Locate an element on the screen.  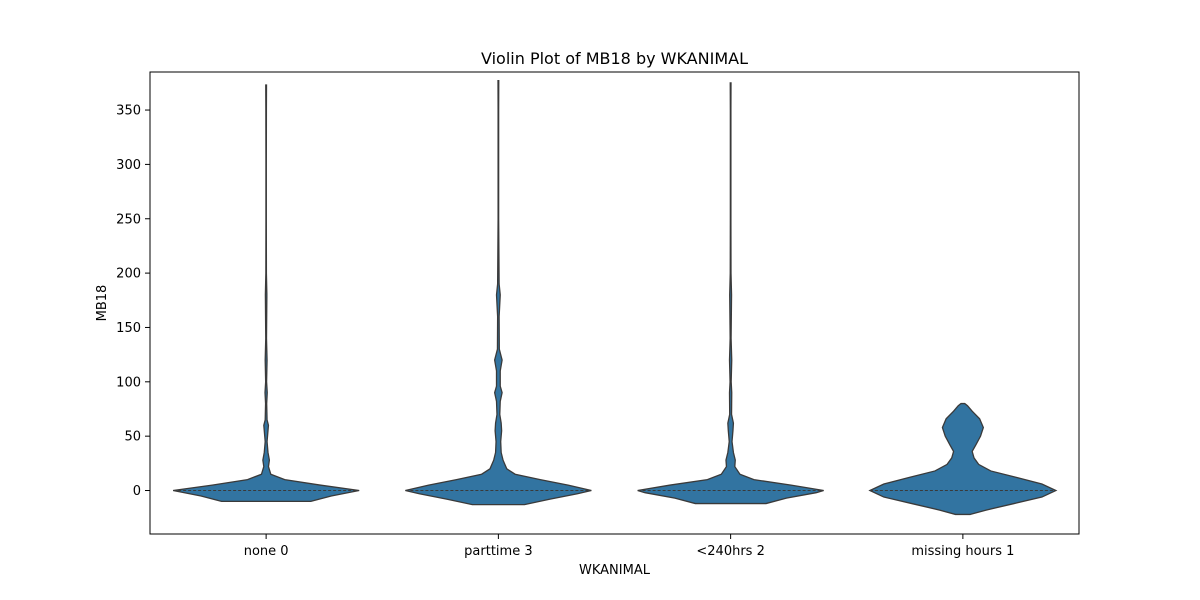
x-axis-ticks: none 0 parttime 3 <240hrs 2 missing hours 1 is located at coordinates (629, 546).